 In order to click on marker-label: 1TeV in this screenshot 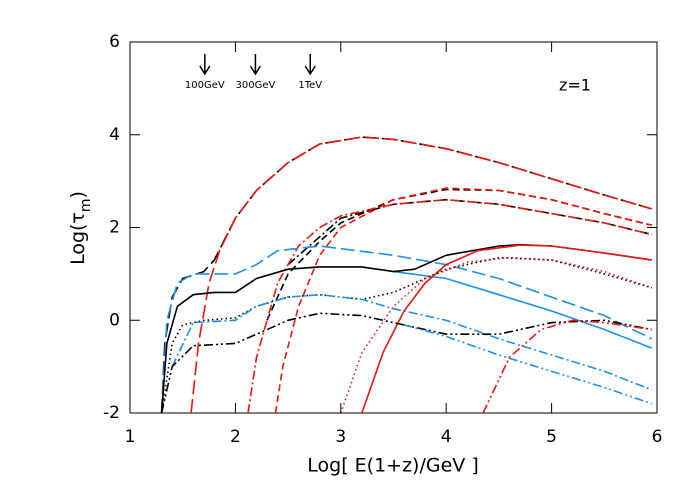, I will do `click(310, 85)`.